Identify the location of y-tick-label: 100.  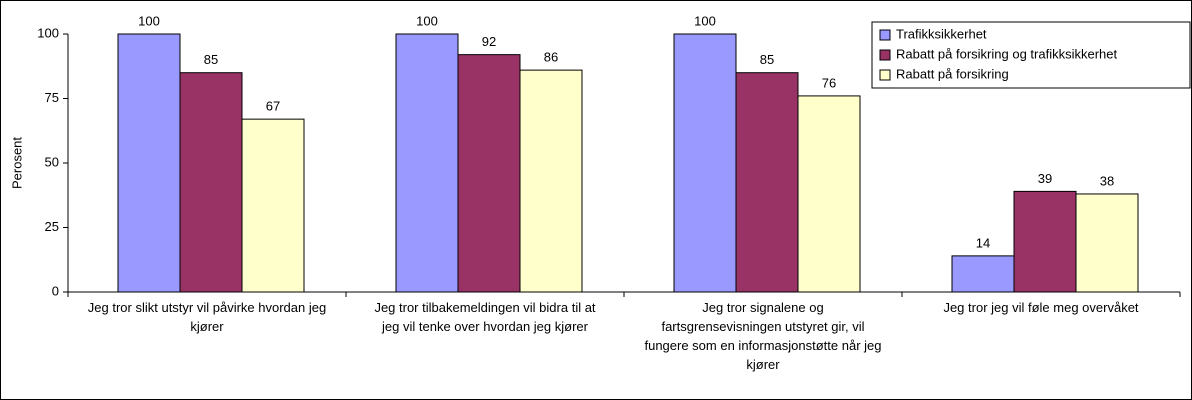
(48, 32).